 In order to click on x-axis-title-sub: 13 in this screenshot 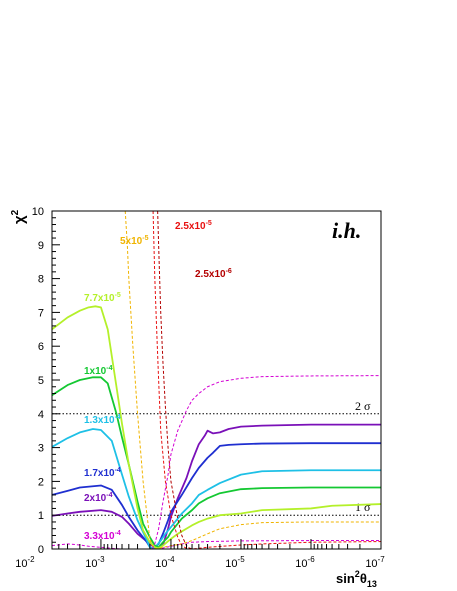, I will do `click(372, 584)`.